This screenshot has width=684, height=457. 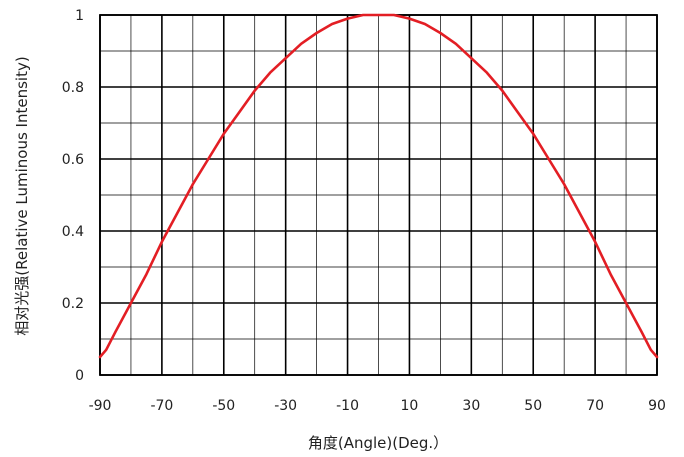 I want to click on y-tick-label: 0.6, so click(x=73, y=160).